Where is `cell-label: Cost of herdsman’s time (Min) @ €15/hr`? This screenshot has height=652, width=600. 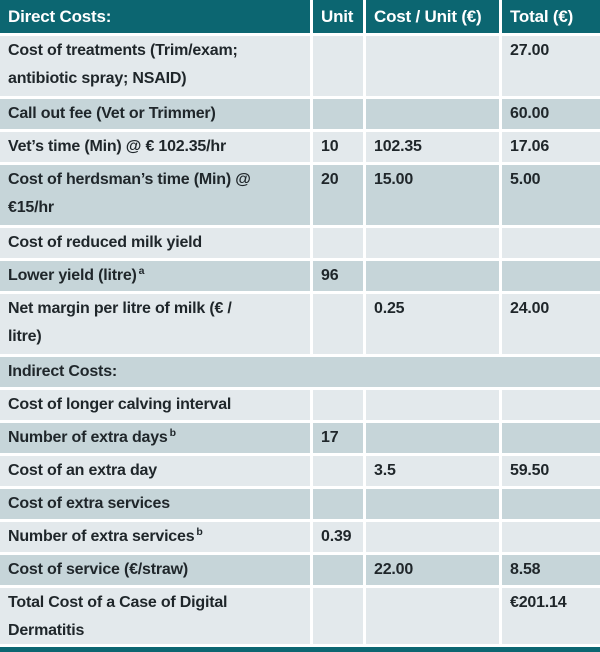
cell-label: Cost of herdsman’s time (Min) @ €15/hr is located at coordinates (155, 195).